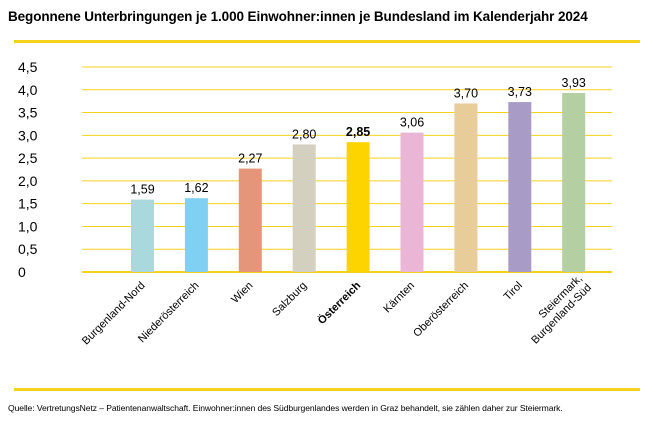  Describe the element at coordinates (196, 188) in the screenshot. I see `bar-value-label: 1,62` at that location.